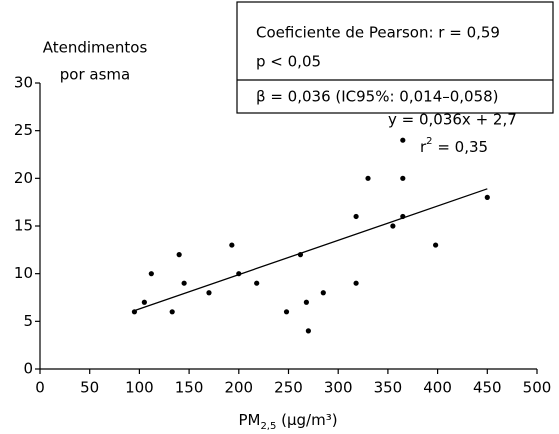 This screenshot has height=434, width=559. I want to click on annotation-box, so click(395, 57).